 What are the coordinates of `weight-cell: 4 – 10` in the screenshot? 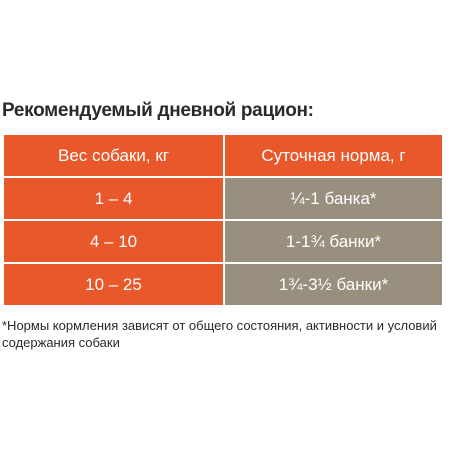 It's located at (113, 241).